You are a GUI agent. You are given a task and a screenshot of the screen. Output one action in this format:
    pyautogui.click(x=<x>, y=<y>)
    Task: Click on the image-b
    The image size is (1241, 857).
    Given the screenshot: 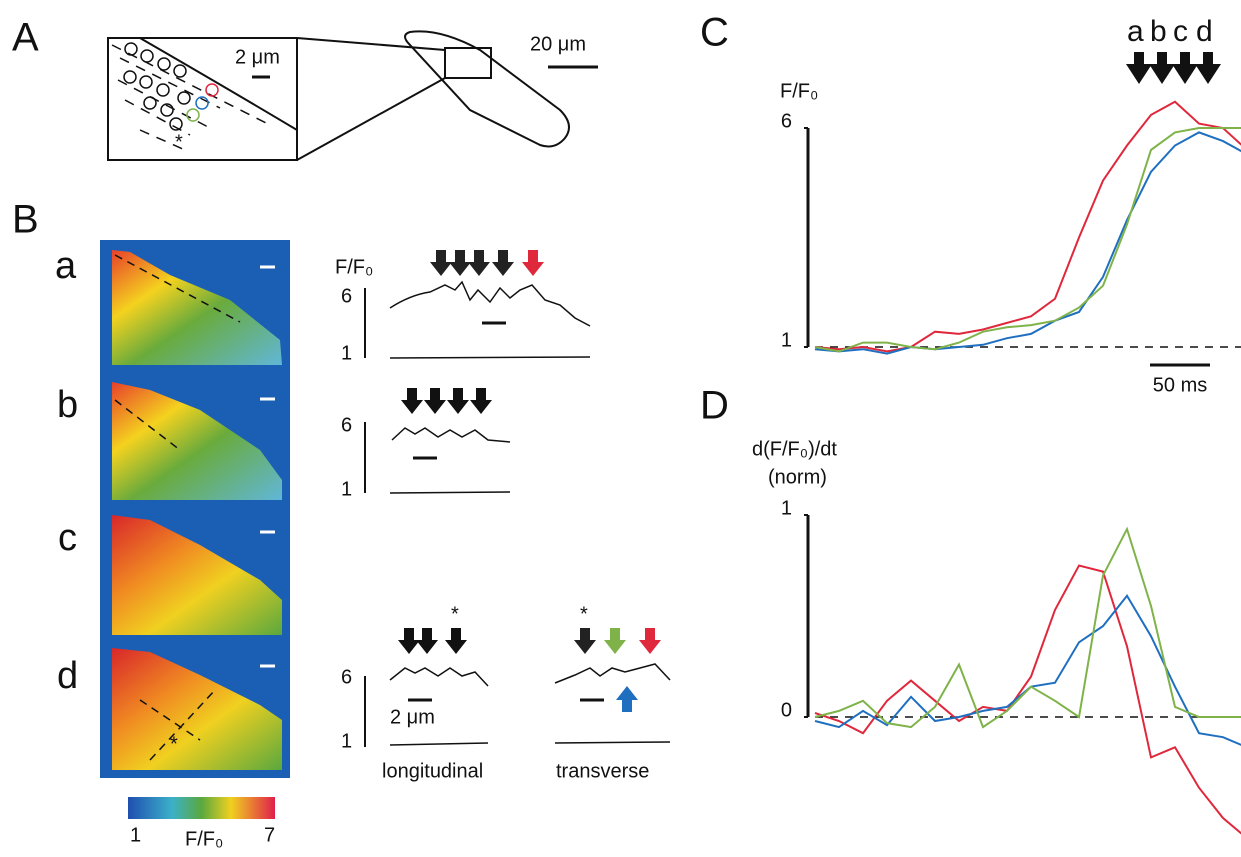 What is the action you would take?
    pyautogui.click(x=197, y=441)
    